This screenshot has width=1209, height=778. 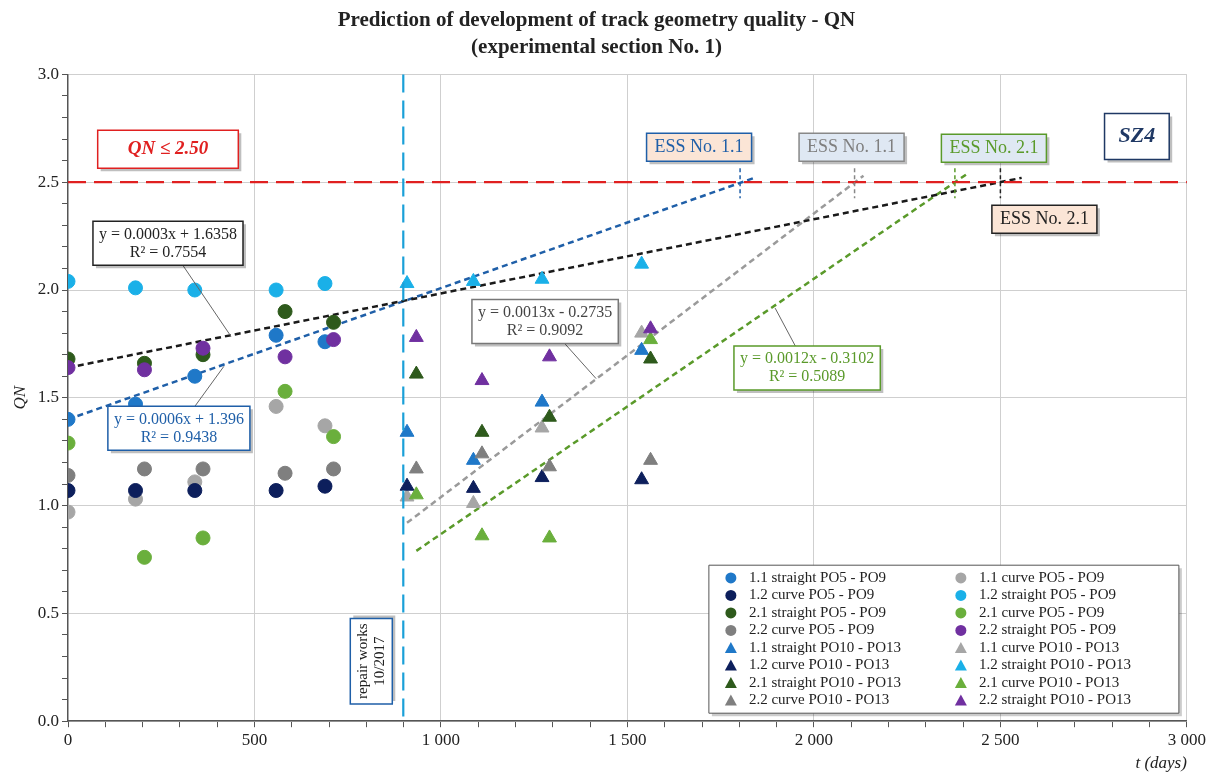 What do you see at coordinates (68, 739) in the screenshot?
I see `x-tick-label: 0` at bounding box center [68, 739].